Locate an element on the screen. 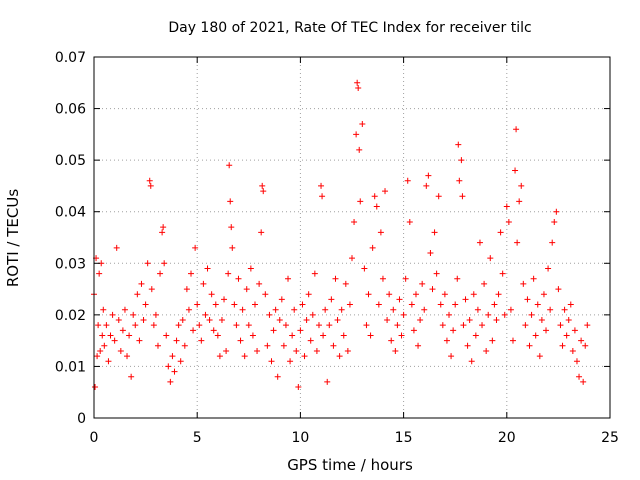 The image size is (640, 480). x-tick-label: 10 is located at coordinates (300, 438).